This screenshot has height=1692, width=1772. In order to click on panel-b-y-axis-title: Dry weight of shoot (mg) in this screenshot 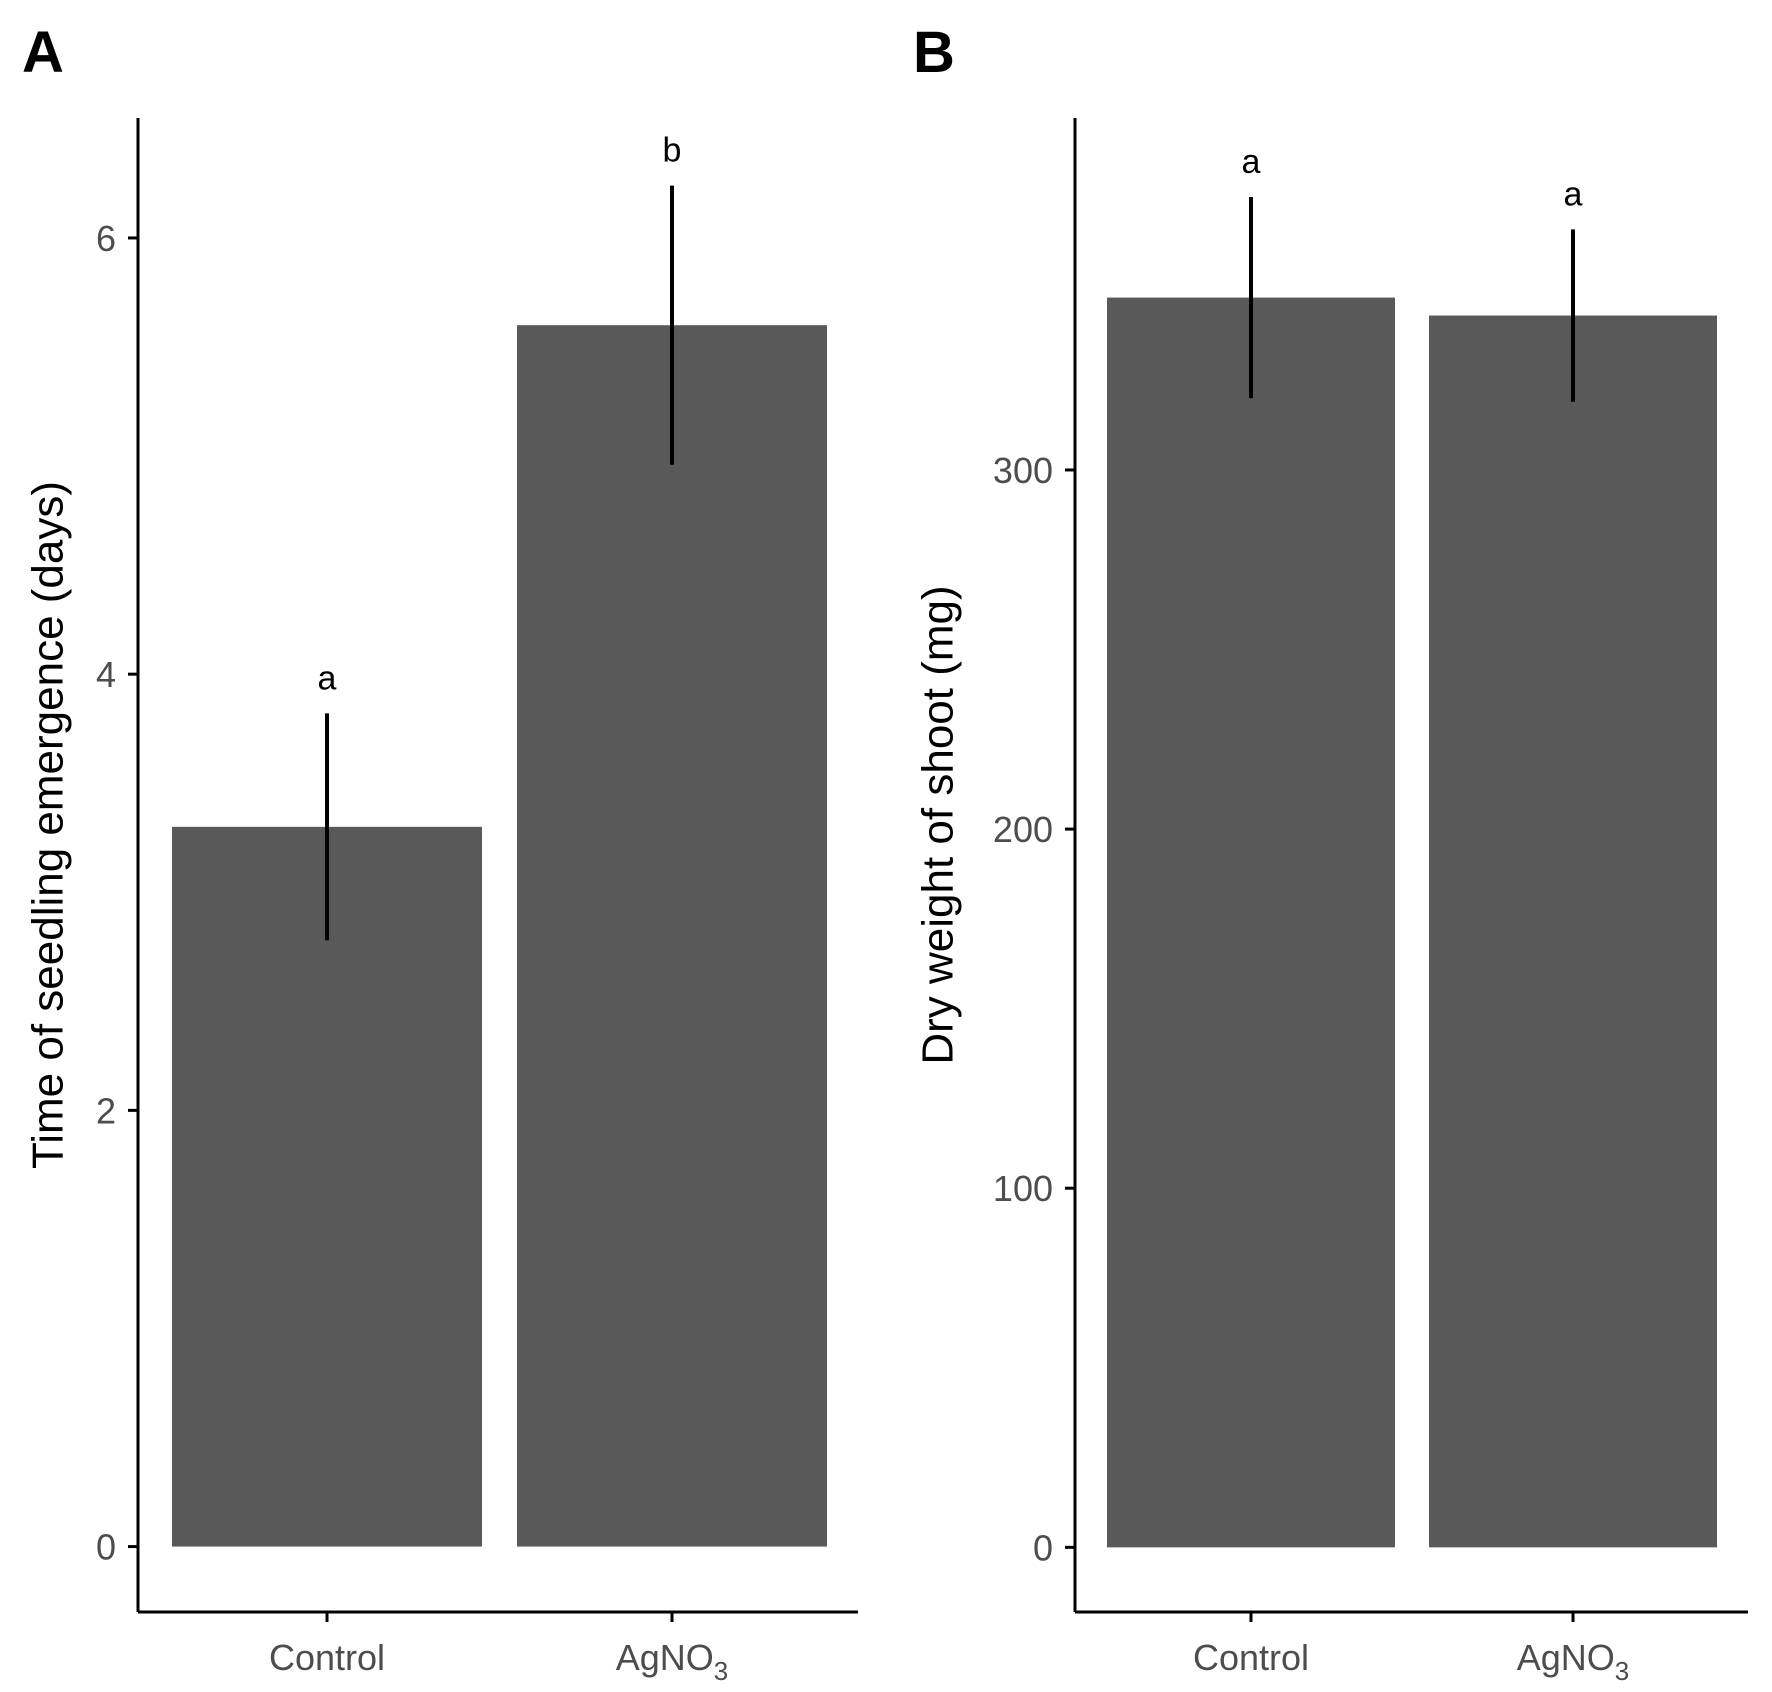, I will do `click(938, 824)`.